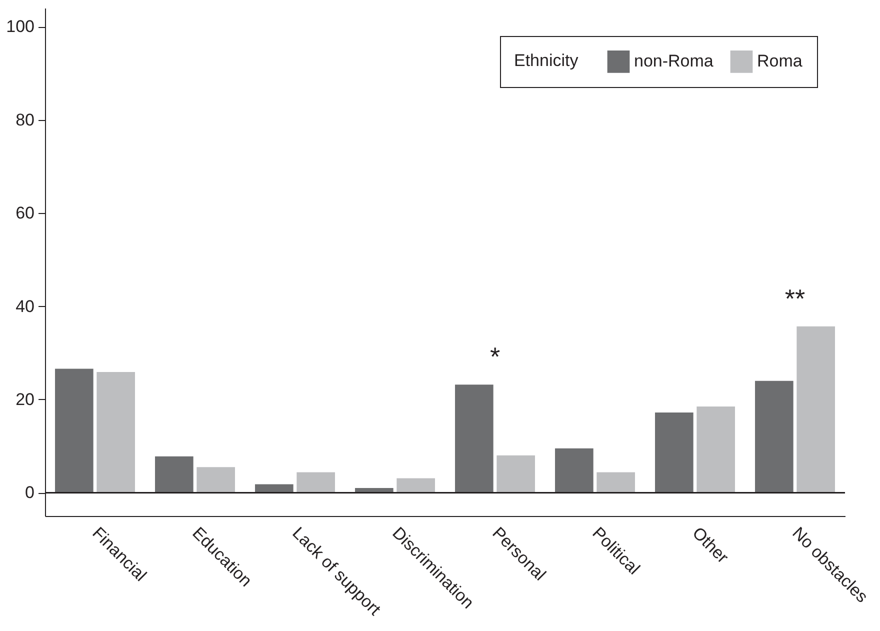  What do you see at coordinates (546, 60) in the screenshot?
I see `legend-title: Ethnicity` at bounding box center [546, 60].